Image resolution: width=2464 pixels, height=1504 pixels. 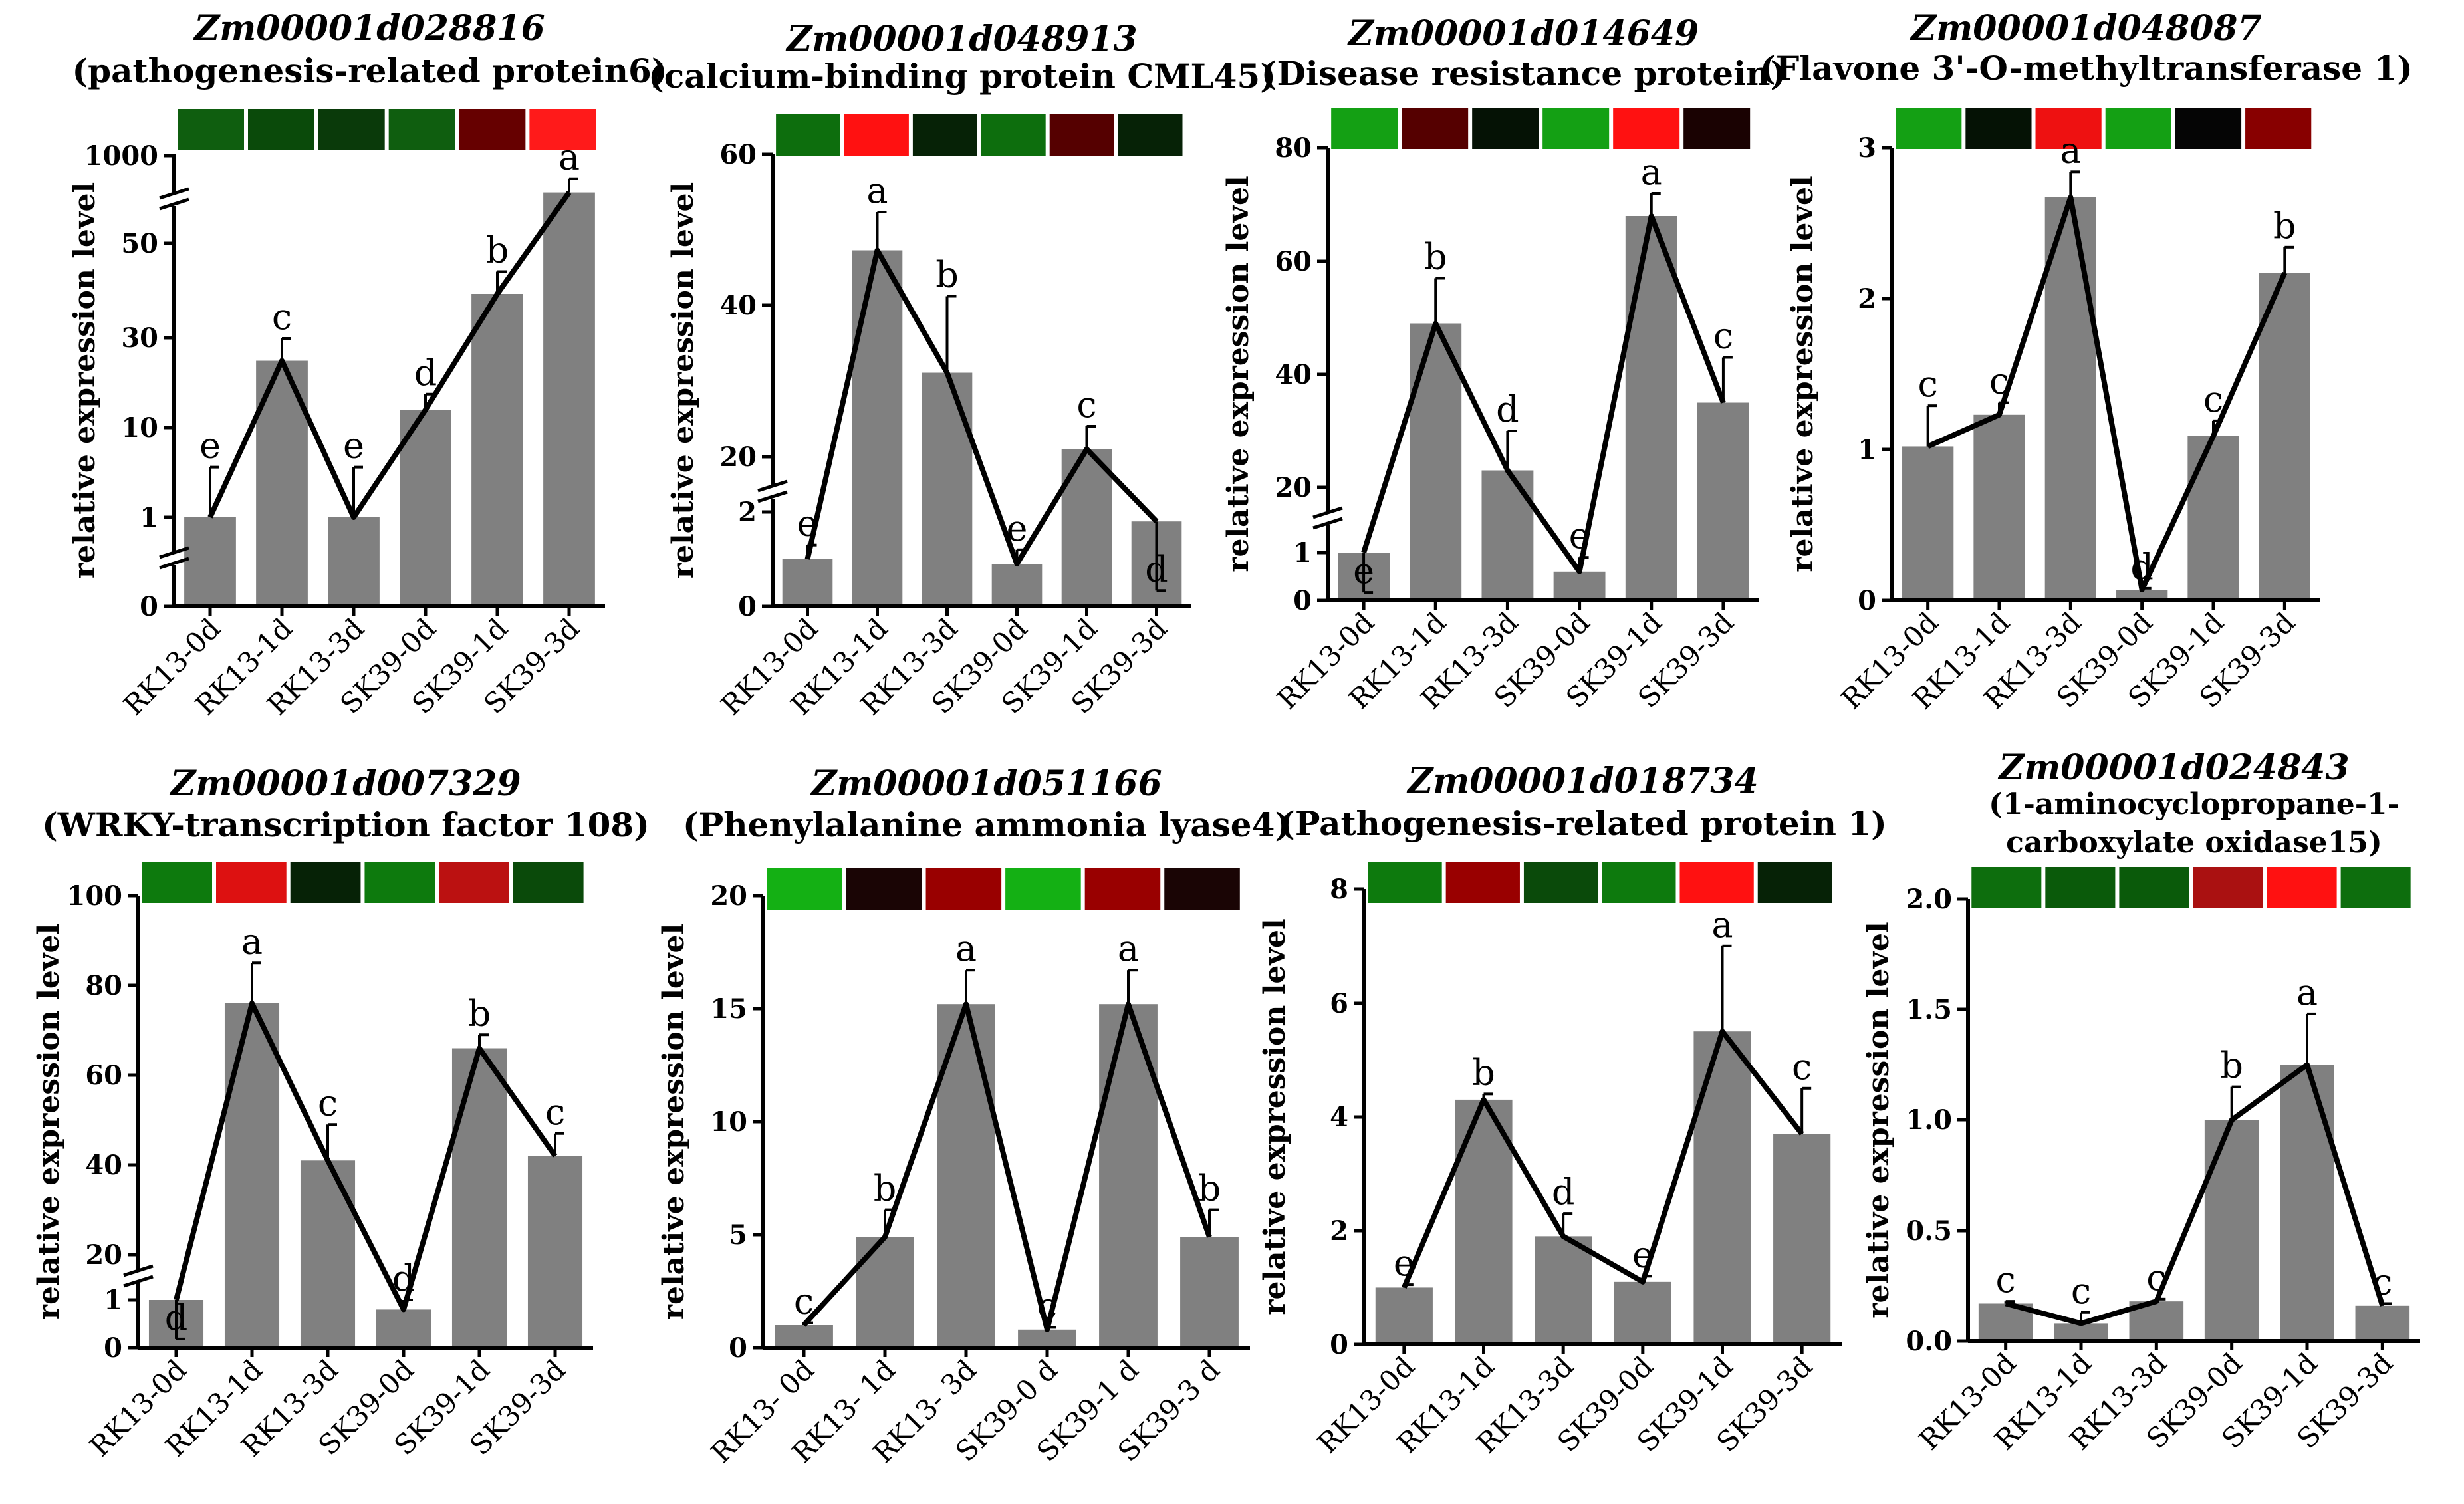 What do you see at coordinates (95, 896) in the screenshot?
I see `y-tick-label: 100` at bounding box center [95, 896].